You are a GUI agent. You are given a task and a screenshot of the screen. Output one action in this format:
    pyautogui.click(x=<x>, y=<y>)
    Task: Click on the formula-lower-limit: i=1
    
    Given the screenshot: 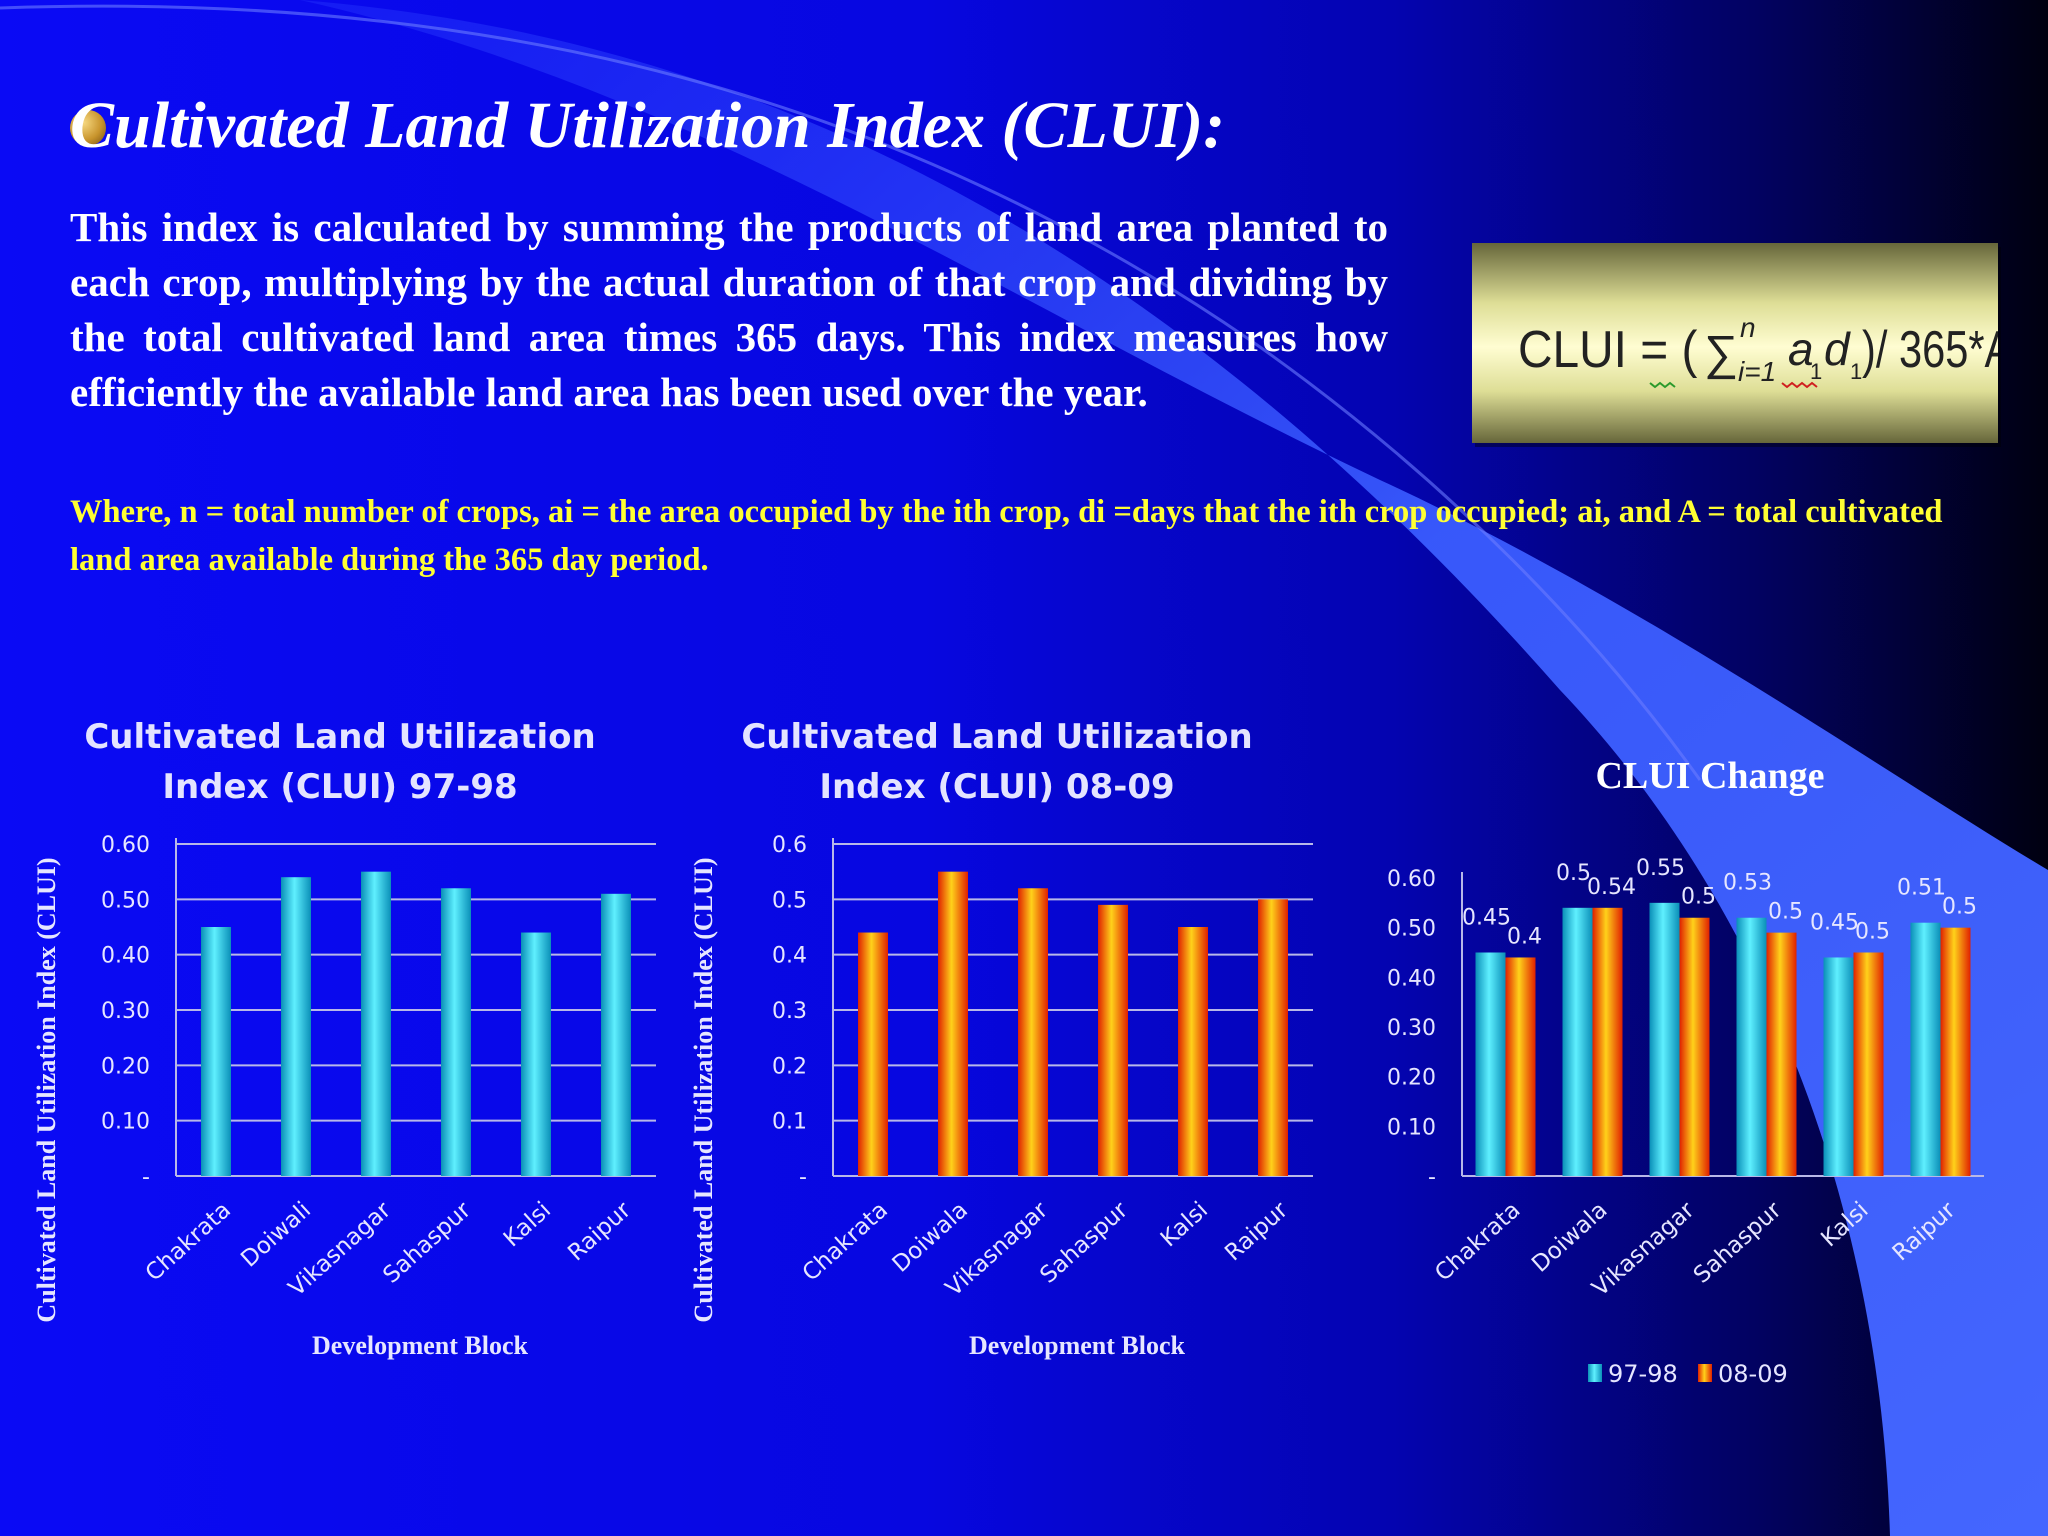 What is the action you would take?
    pyautogui.click(x=1757, y=371)
    